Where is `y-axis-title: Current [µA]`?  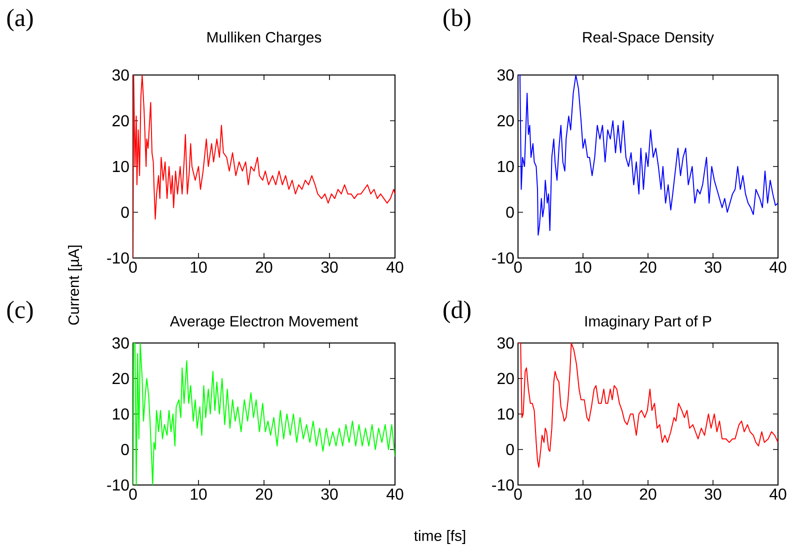 y-axis-title: Current [µA] is located at coordinates (75, 285).